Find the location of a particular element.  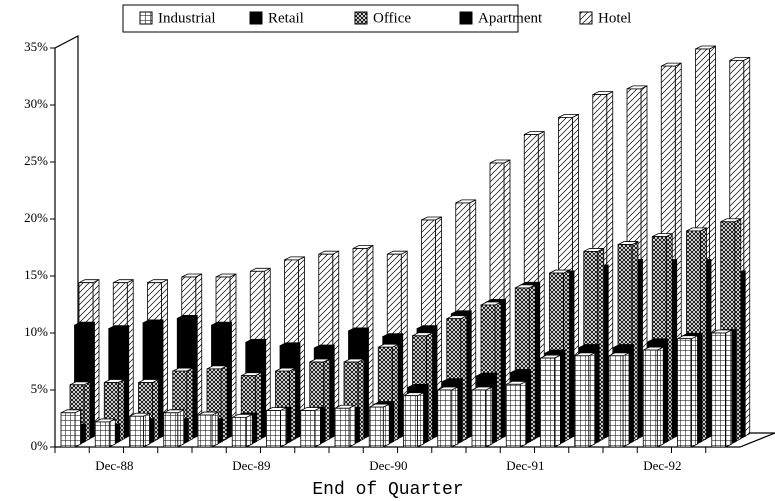

x-tick-label: Dec-90 is located at coordinates (388, 465).